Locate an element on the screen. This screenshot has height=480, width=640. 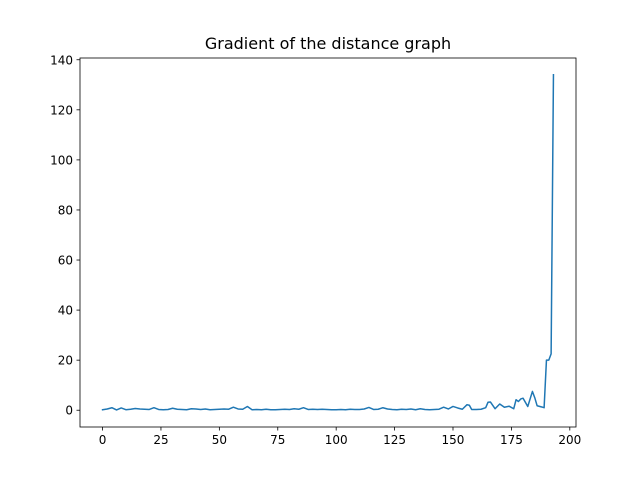
y-tick-label: 40 is located at coordinates (65, 311).